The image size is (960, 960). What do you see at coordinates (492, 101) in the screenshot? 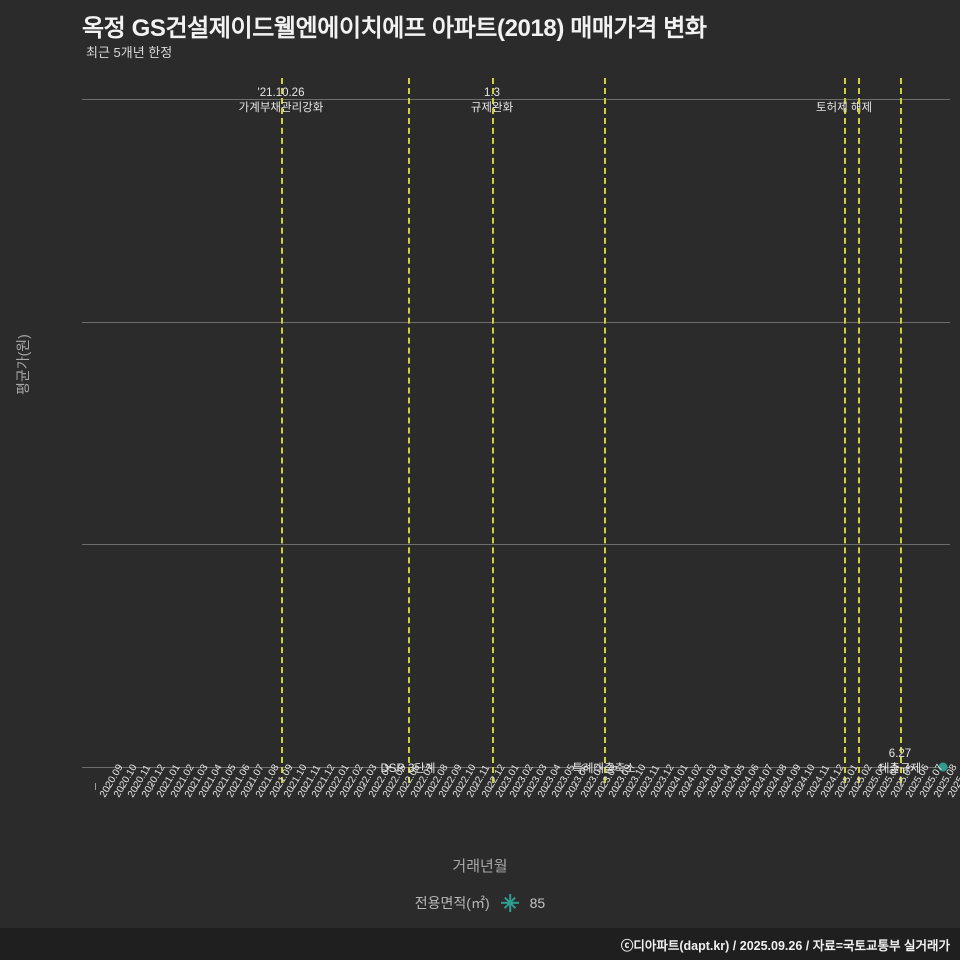
I see `event-label-policy-1-3: 1.3 규제완화` at bounding box center [492, 101].